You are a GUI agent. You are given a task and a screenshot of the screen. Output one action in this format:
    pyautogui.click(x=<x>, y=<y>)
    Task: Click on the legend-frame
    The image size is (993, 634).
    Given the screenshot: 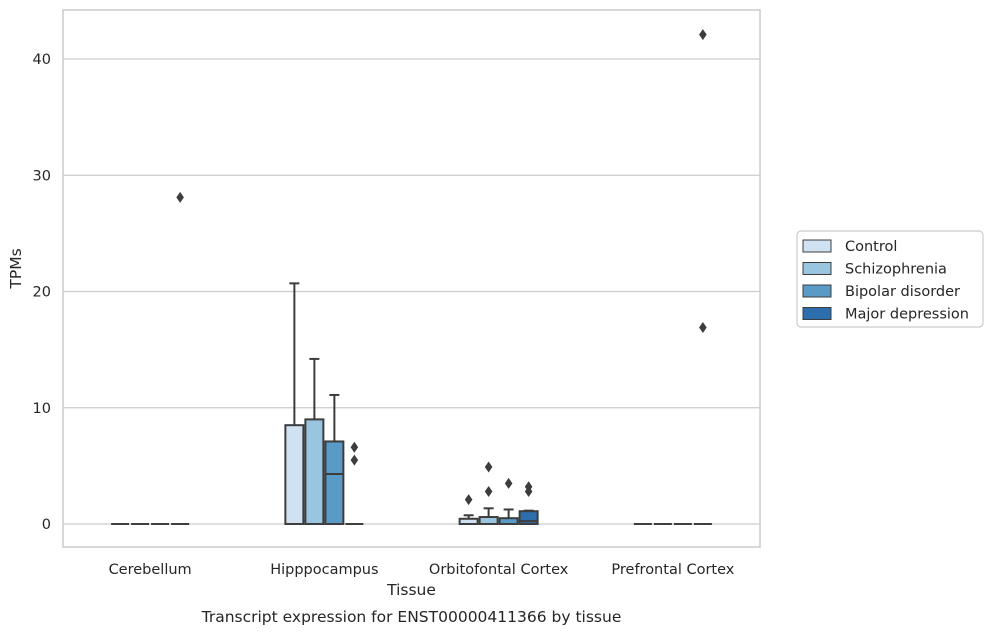 What is the action you would take?
    pyautogui.click(x=890, y=279)
    